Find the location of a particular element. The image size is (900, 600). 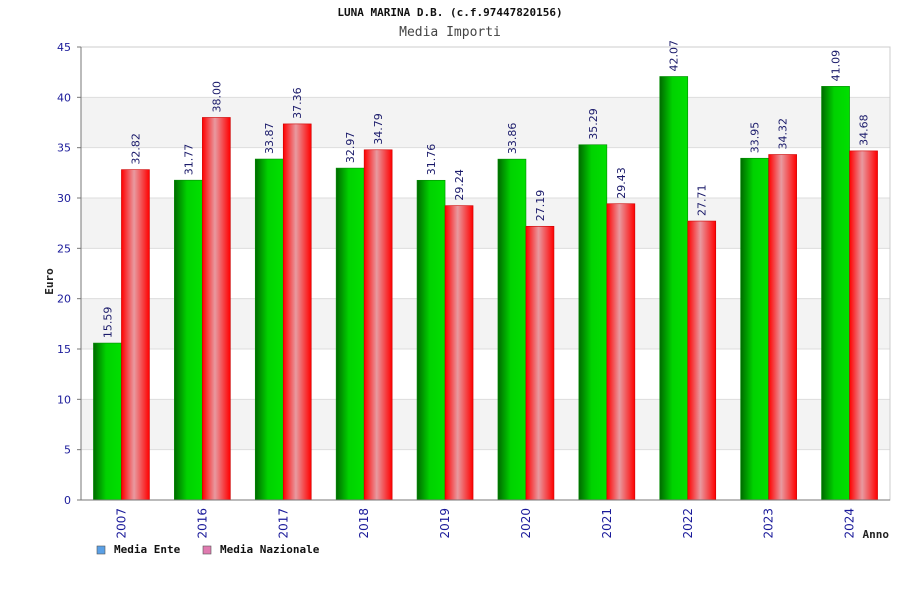

y-tick-label: 25 is located at coordinates (64, 248).